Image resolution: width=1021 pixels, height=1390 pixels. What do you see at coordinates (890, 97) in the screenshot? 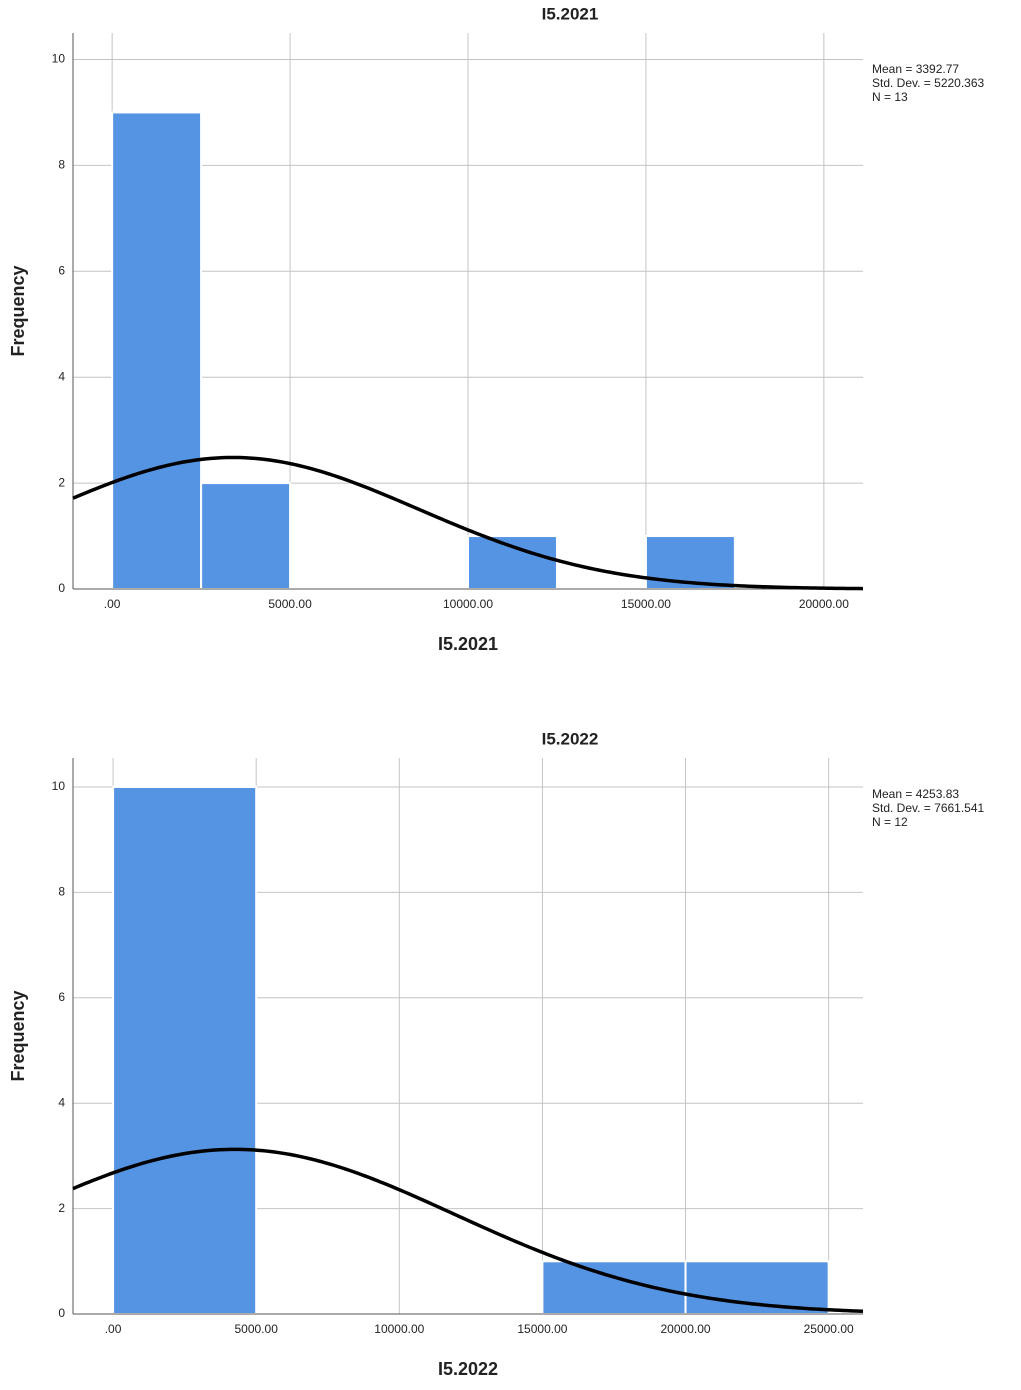
I see `stat-label: N = 13` at bounding box center [890, 97].